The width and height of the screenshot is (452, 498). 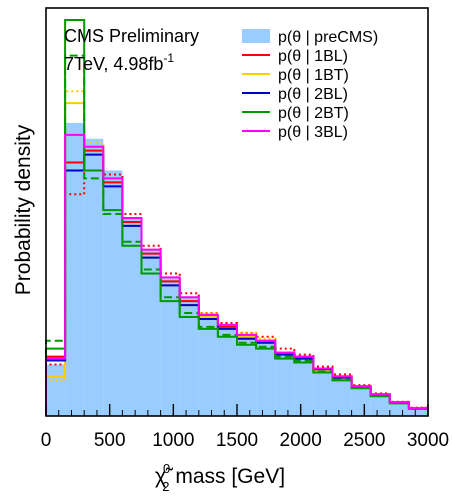 I want to click on legend-label: p(θ | 2BL), so click(x=313, y=94).